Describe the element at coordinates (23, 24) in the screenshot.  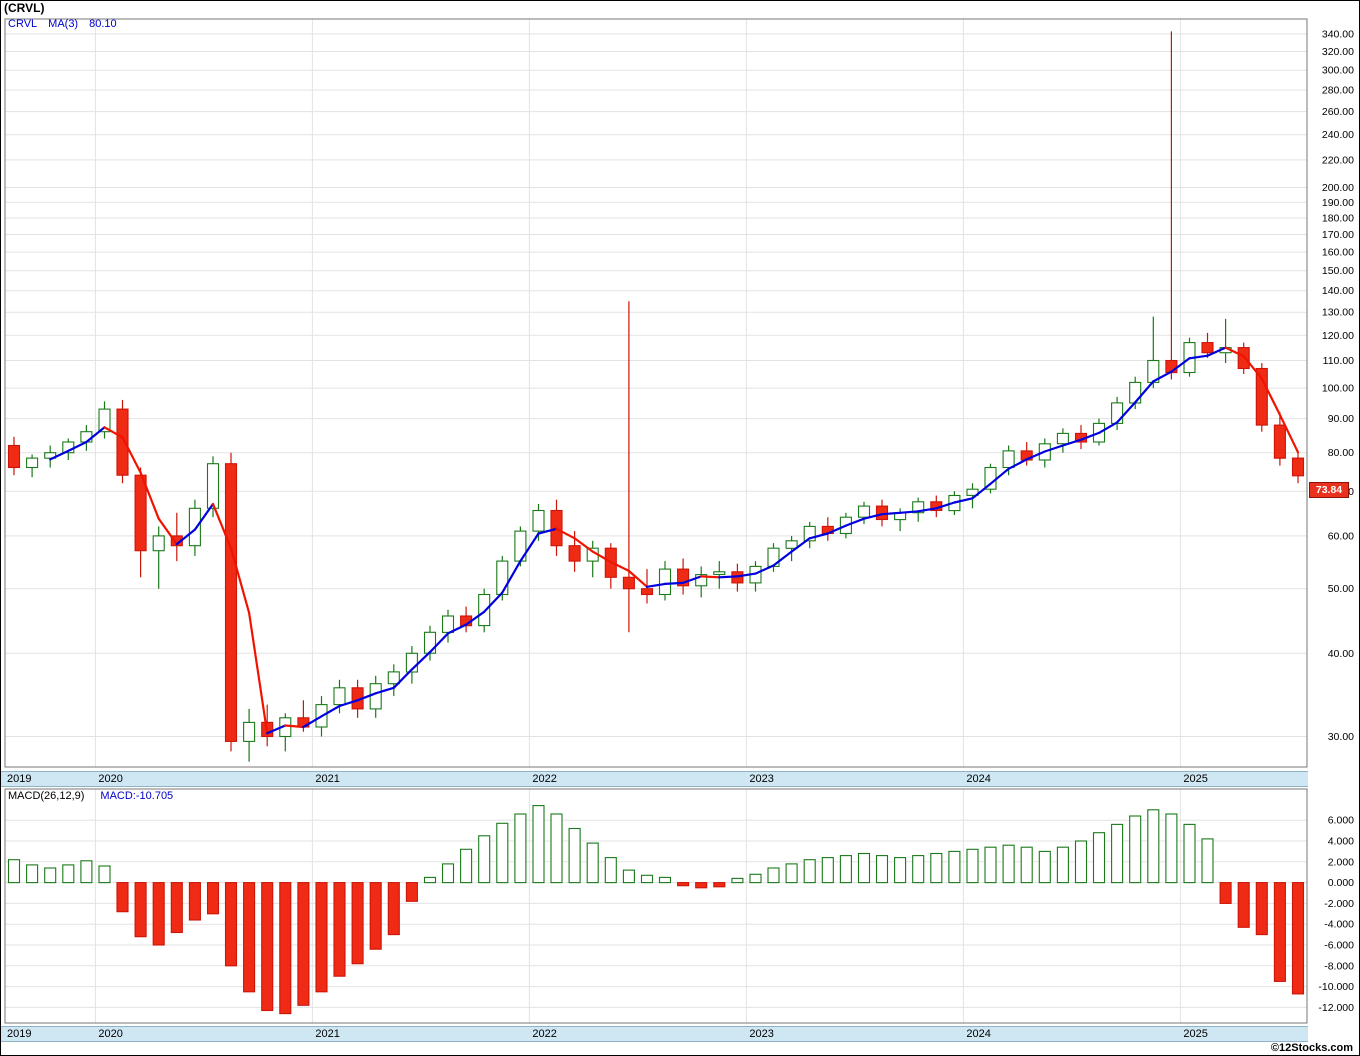
I see `legend-symbol: CRVL` at that location.